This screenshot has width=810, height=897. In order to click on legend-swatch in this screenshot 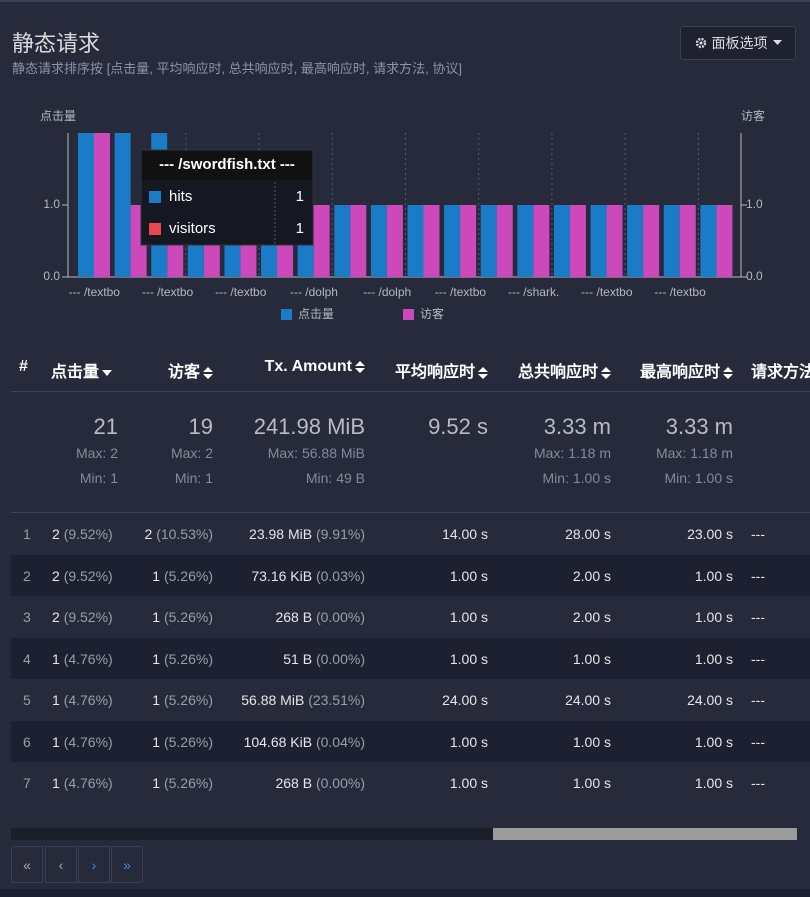, I will do `click(408, 314)`.